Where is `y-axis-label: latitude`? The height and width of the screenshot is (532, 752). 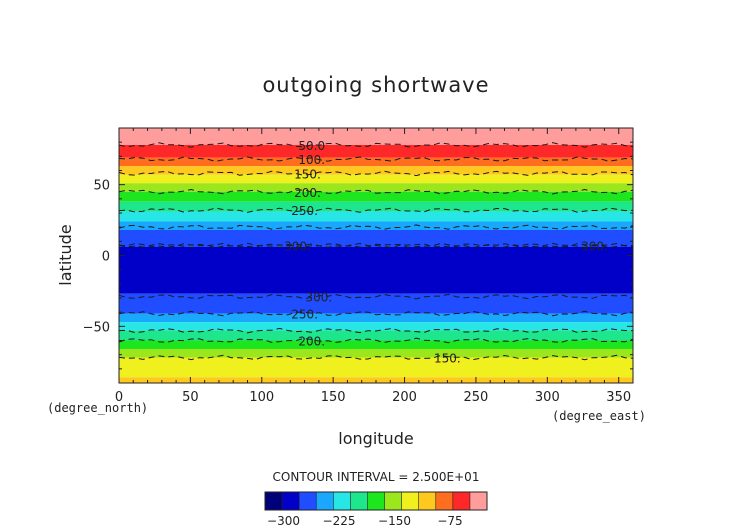 y-axis-label: latitude is located at coordinates (65, 254).